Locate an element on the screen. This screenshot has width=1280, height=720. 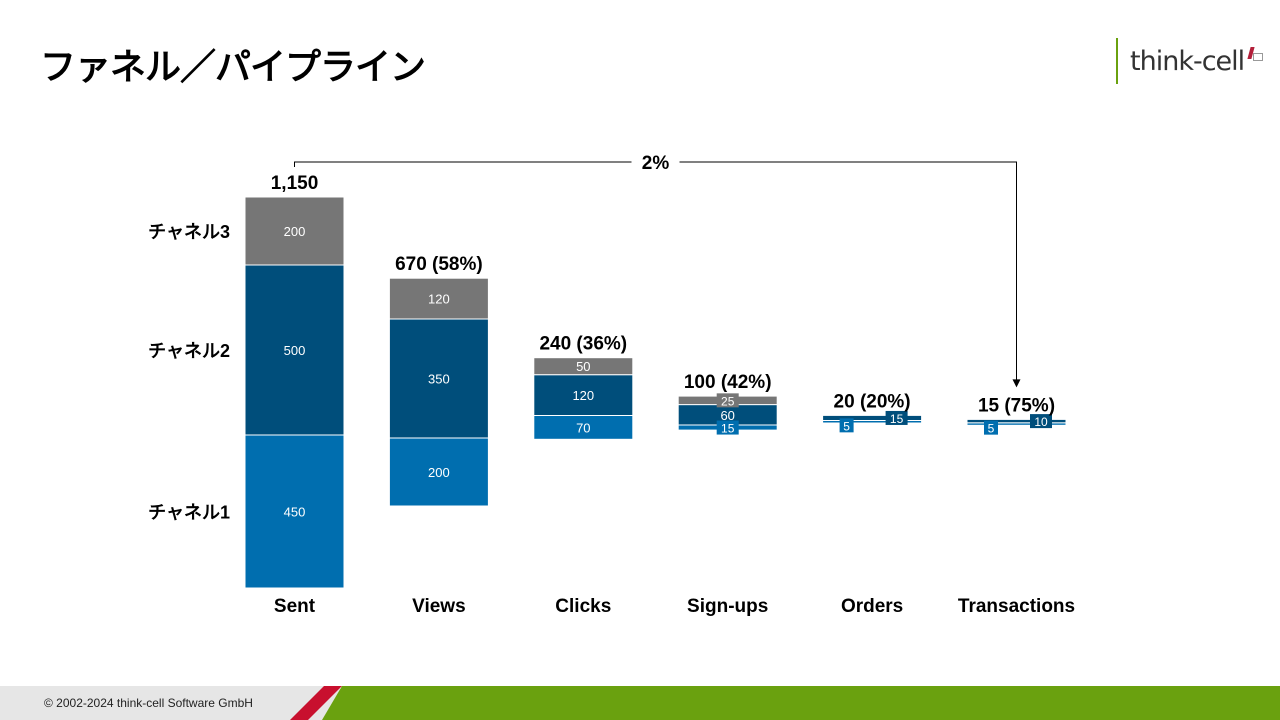
footer-grey-band is located at coordinates (170, 703).